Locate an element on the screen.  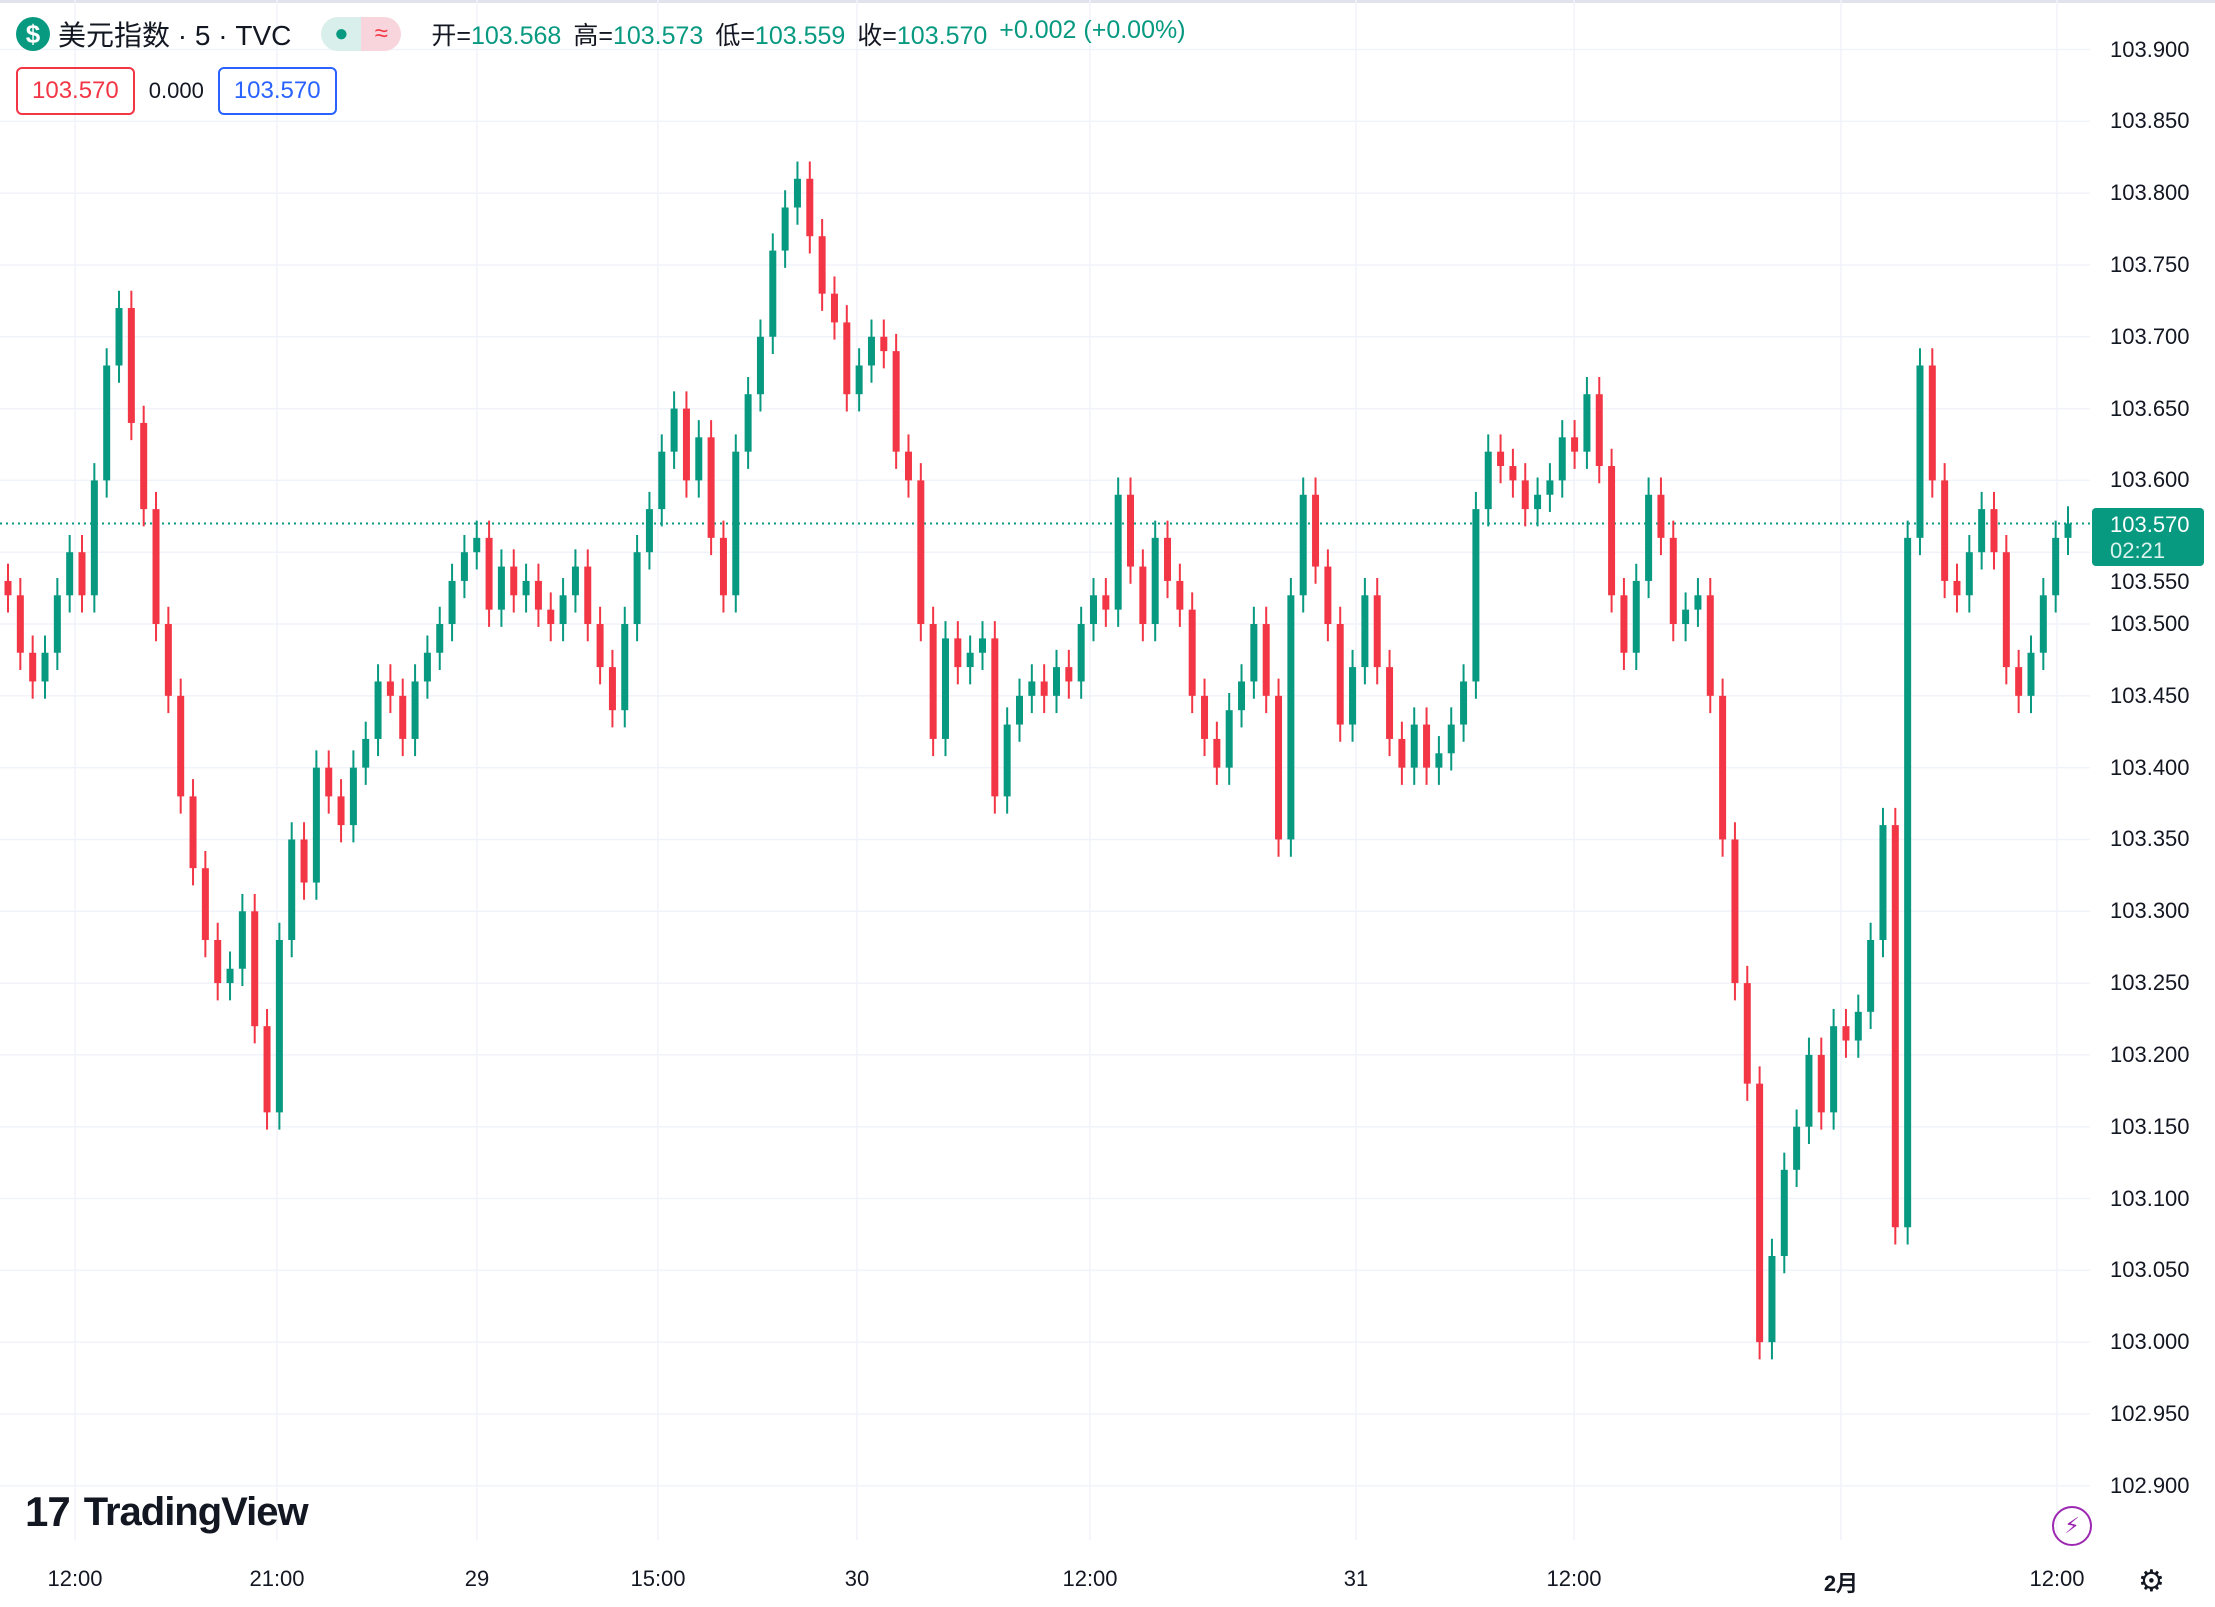
price-tick-label: 103.150 is located at coordinates (2150, 1126).